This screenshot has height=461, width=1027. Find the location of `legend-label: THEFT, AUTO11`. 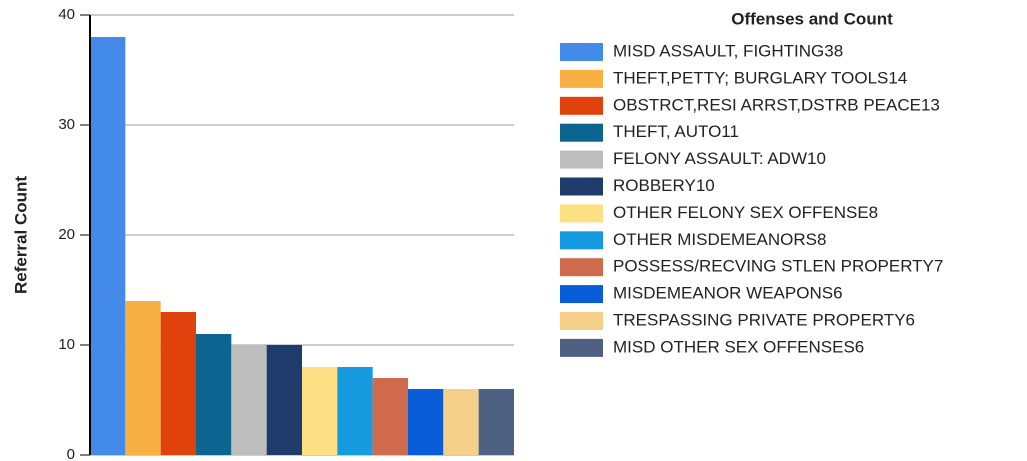

legend-label: THEFT, AUTO11 is located at coordinates (676, 131).